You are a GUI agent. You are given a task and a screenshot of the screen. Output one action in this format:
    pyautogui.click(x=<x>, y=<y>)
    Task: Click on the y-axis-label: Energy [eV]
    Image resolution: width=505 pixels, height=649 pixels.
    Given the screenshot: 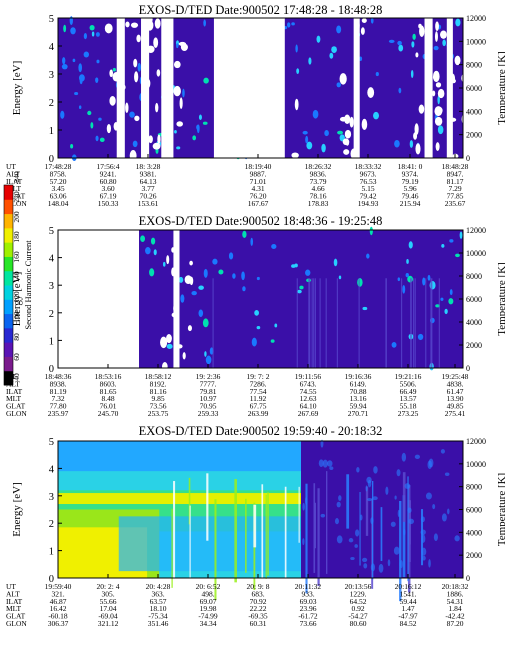 What is the action you would take?
    pyautogui.click(x=17, y=509)
    